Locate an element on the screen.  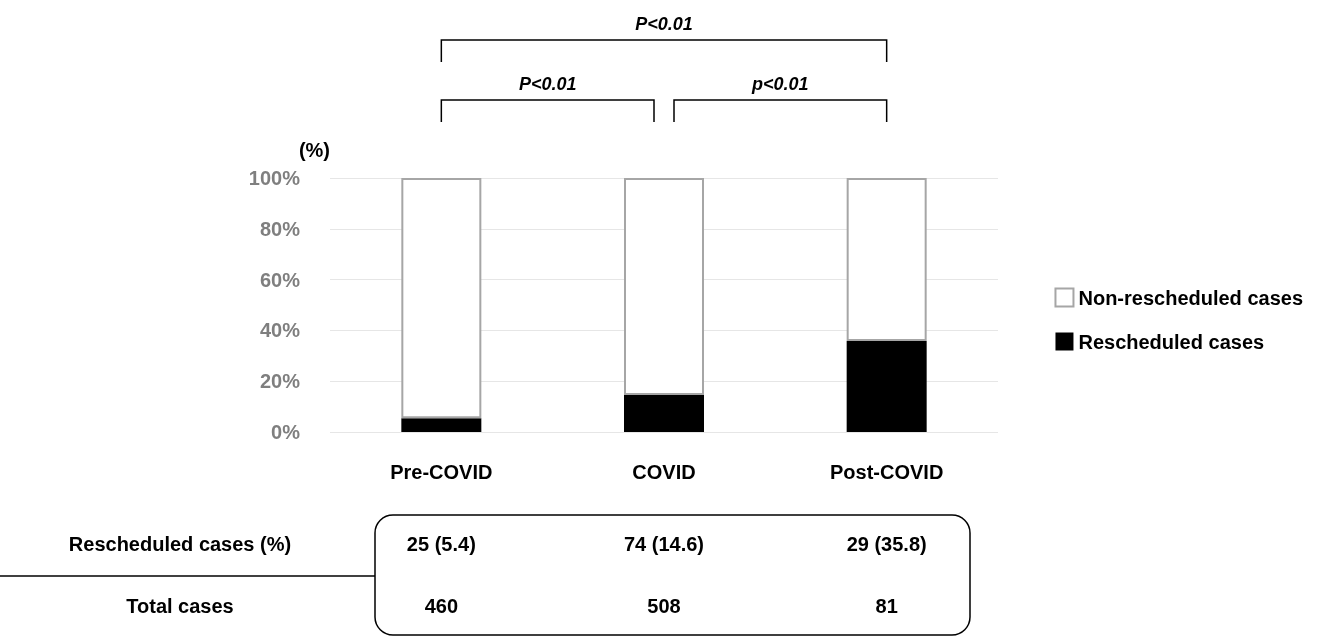
y-tick-label: 20% is located at coordinates (280, 381).